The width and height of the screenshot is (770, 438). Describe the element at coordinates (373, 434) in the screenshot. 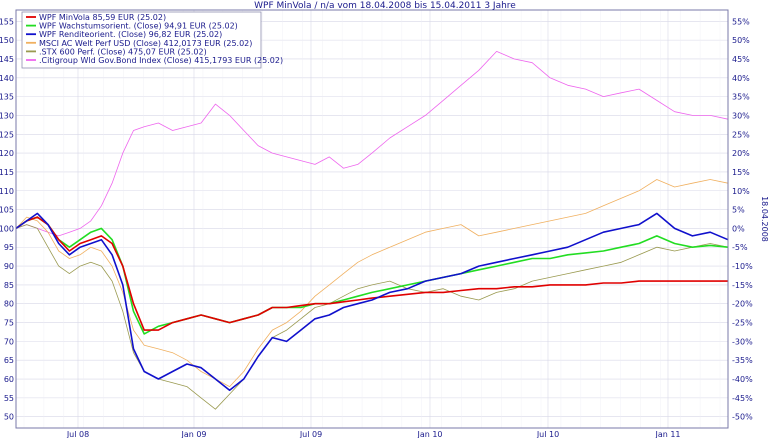

I see `x-axis: Jul 08 Jan 09 Jul 09 Jan 10 Jul 10 Jan 11` at that location.